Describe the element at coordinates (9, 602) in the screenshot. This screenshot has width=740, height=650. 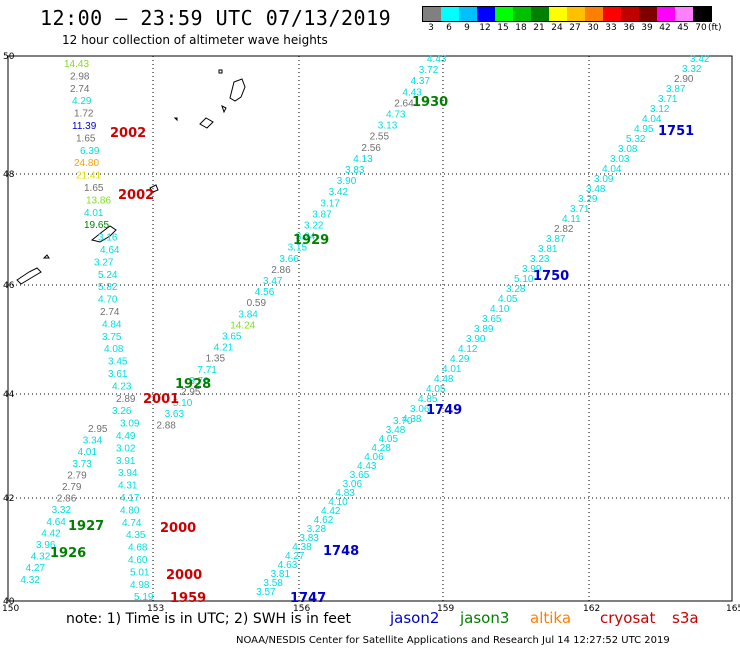
I see `lat-tick-label: 40` at that location.